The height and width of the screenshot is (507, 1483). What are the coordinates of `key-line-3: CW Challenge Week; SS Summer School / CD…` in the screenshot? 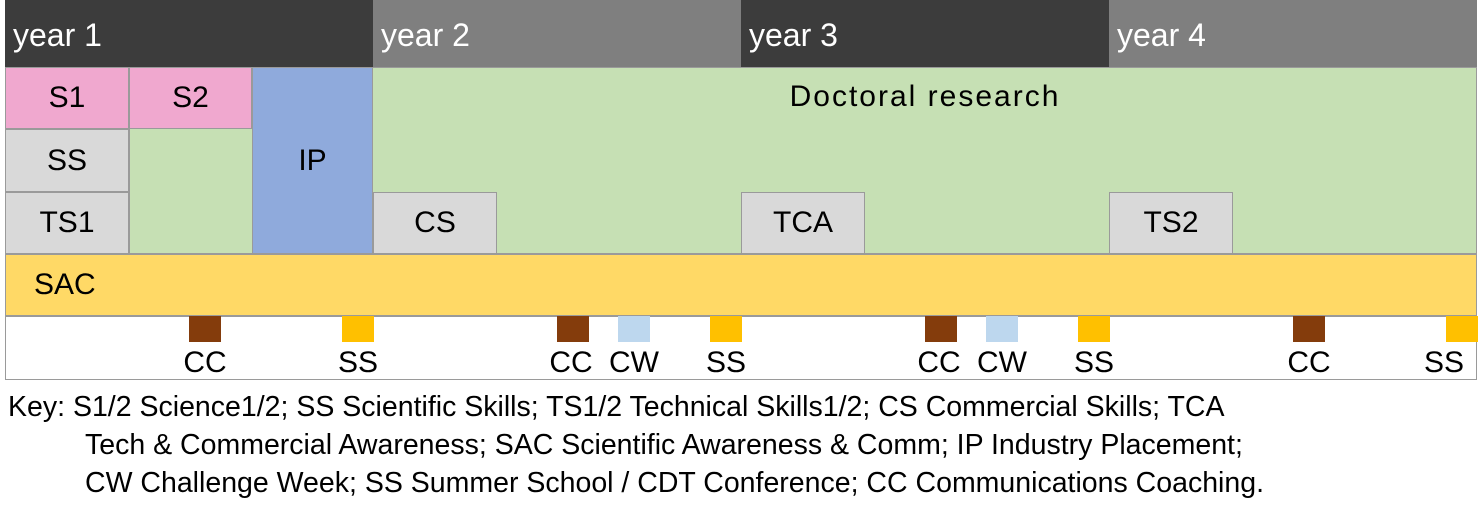 It's located at (675, 483).